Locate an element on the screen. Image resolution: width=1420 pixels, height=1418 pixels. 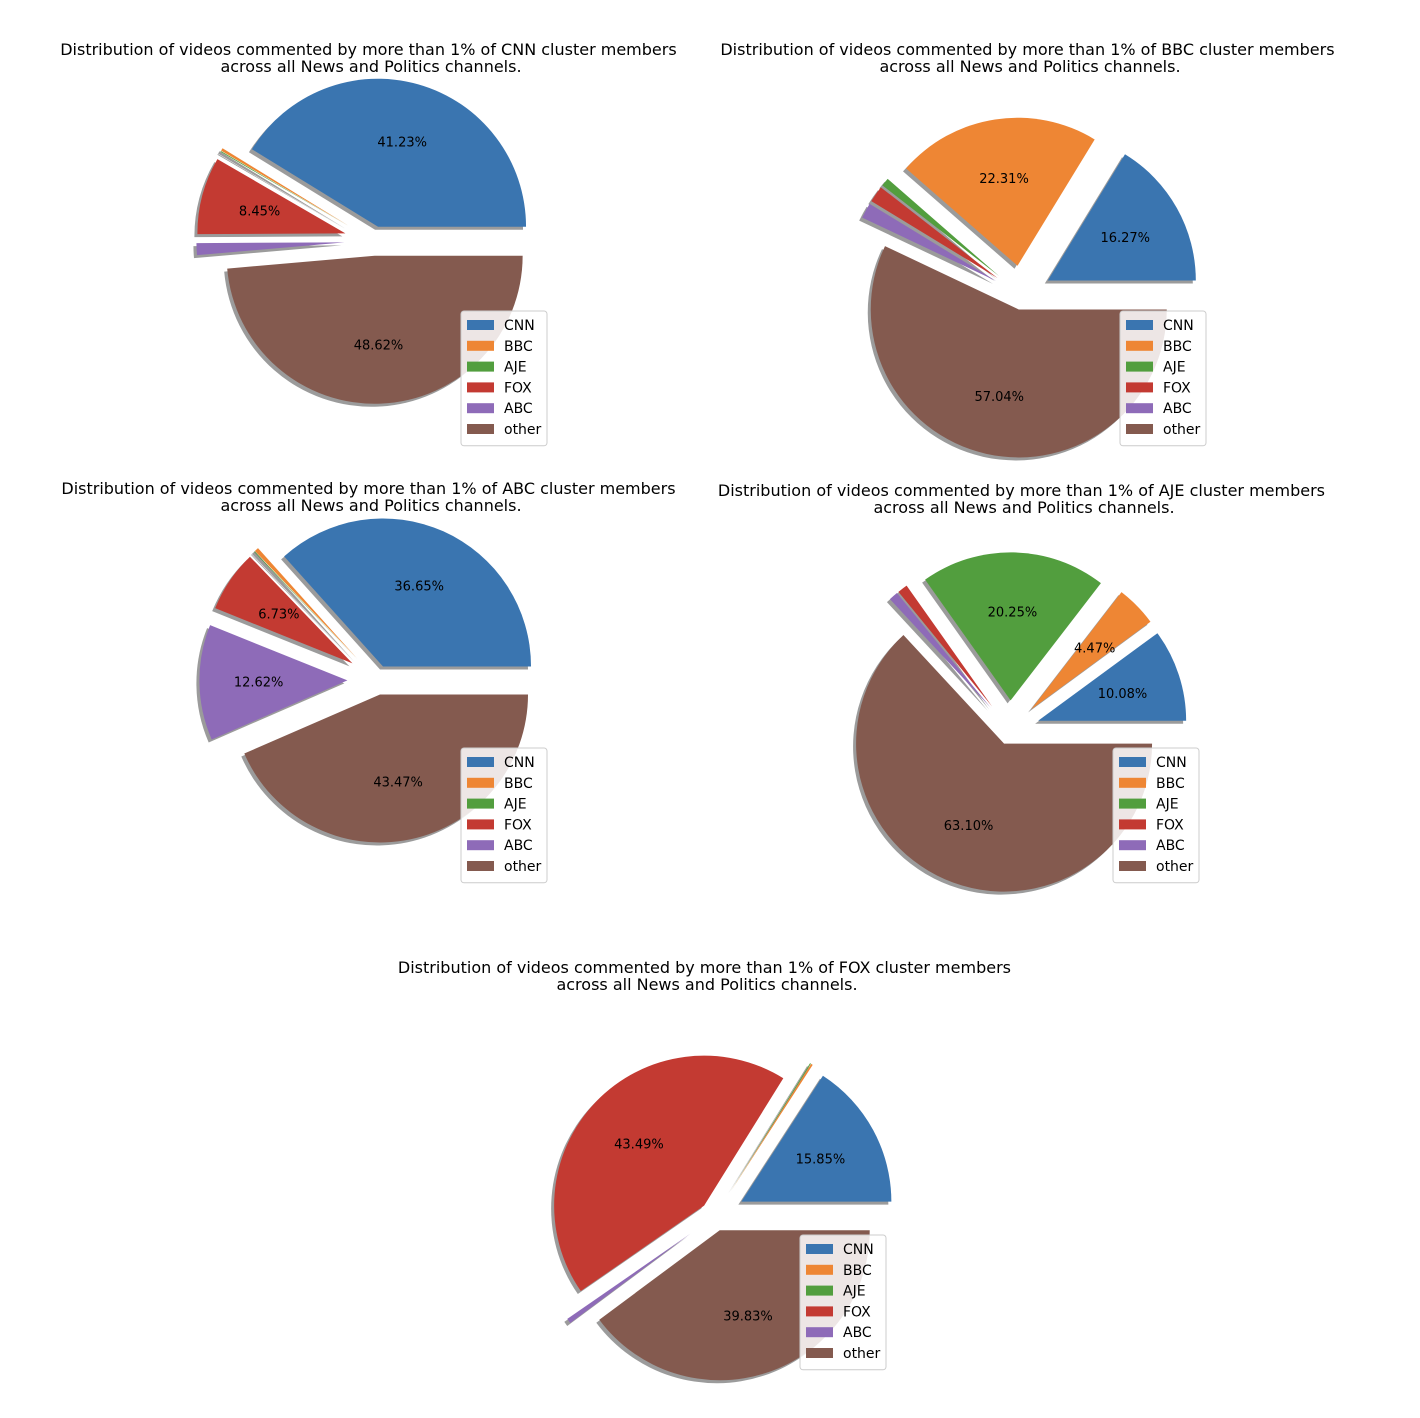
slice-label-bbc: 22.31% is located at coordinates (1004, 179).